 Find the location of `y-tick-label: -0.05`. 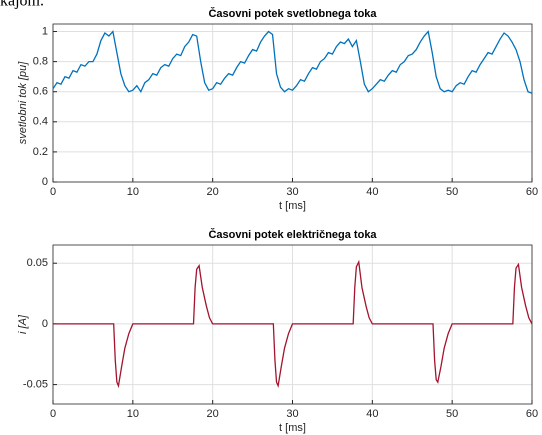

y-tick-label: -0.05 is located at coordinates (35, 384).